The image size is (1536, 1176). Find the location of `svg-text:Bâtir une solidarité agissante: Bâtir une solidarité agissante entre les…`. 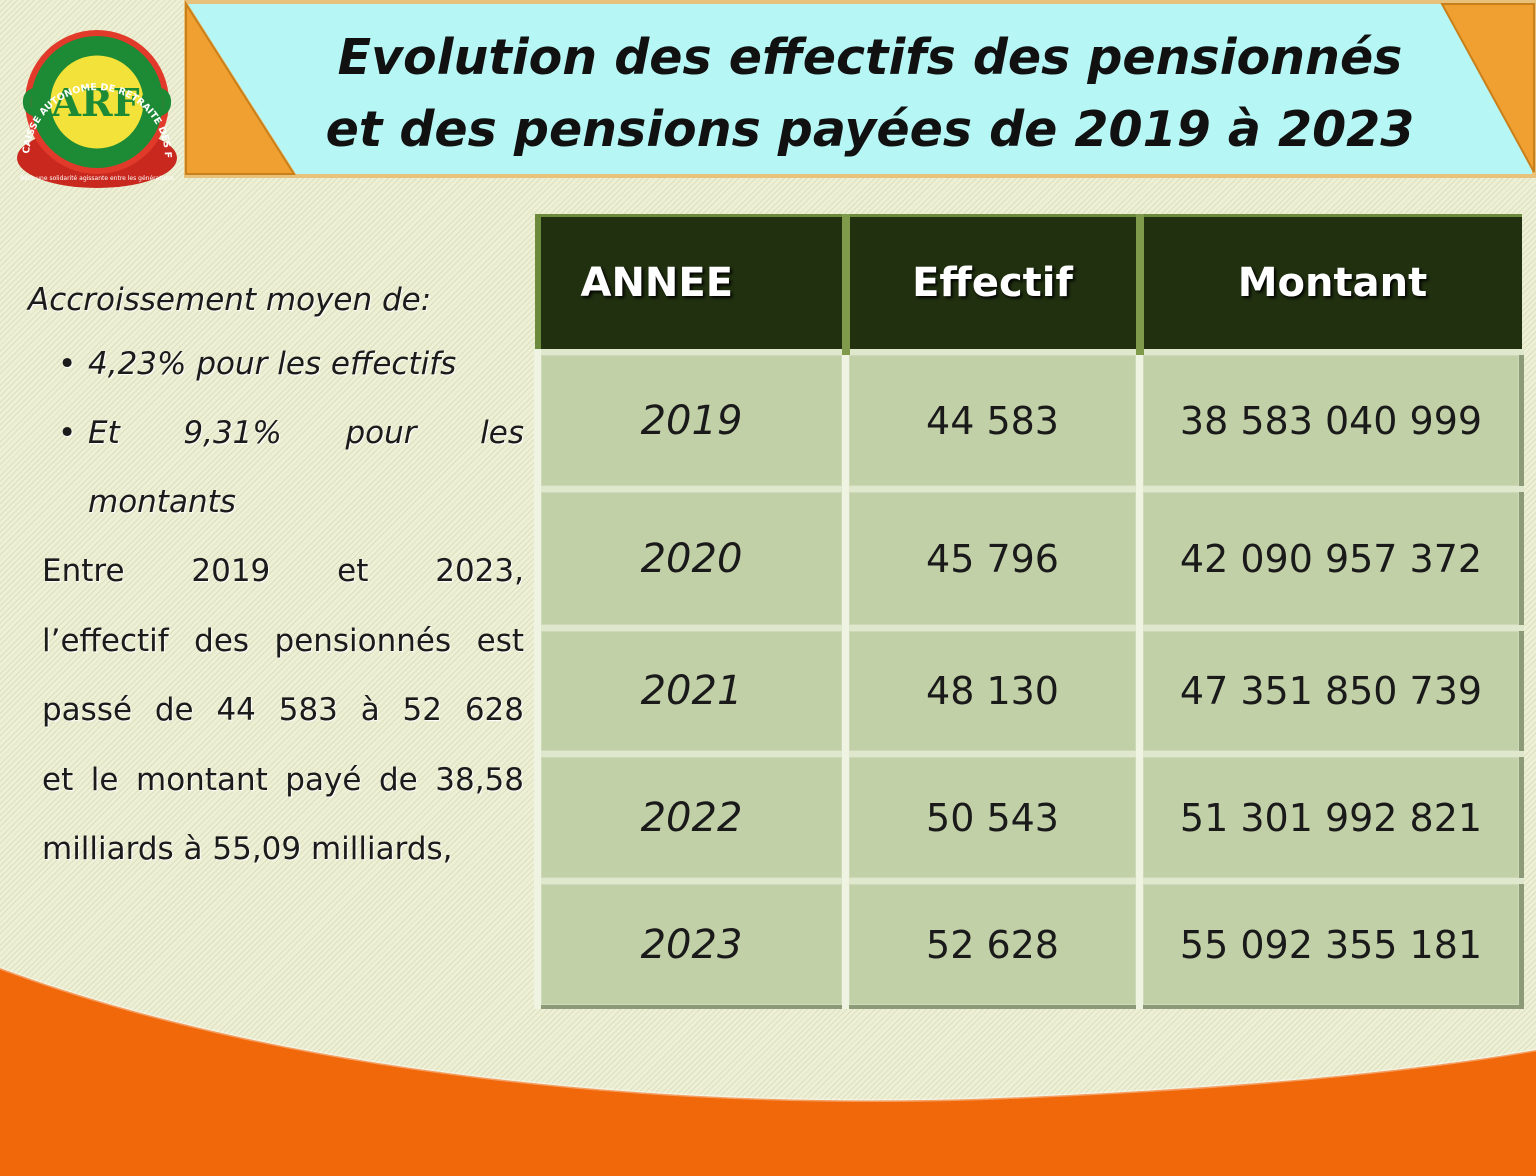

svg-text:Bâtir une solidarité agissante: Bâtir une solidarité agissante entre les… is located at coordinates (97, 178).